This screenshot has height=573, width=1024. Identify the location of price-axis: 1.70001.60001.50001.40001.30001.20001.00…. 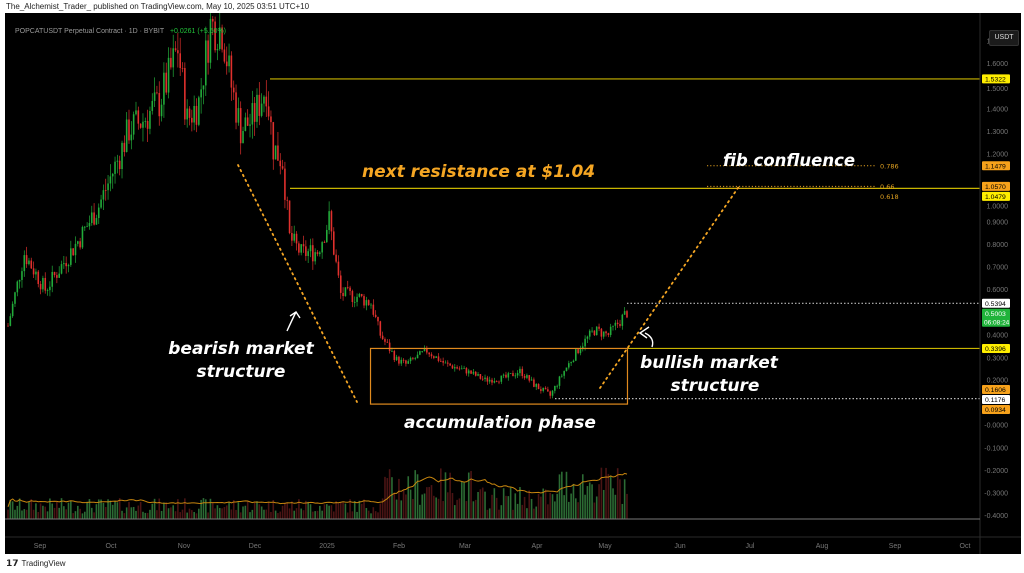
(996, 280).